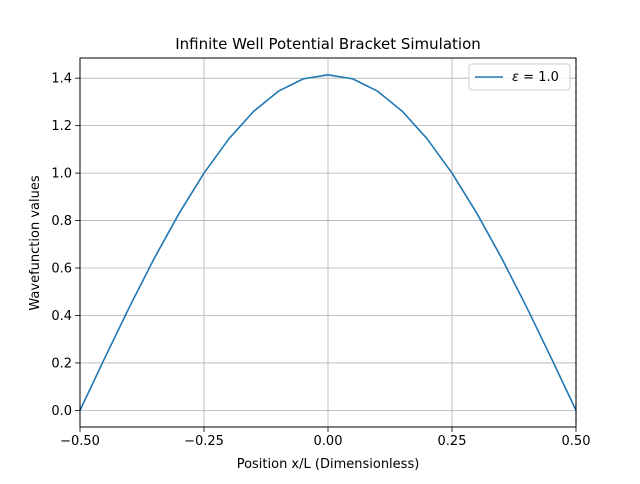  What do you see at coordinates (80, 441) in the screenshot?
I see `x-tick-label: −0.50` at bounding box center [80, 441].